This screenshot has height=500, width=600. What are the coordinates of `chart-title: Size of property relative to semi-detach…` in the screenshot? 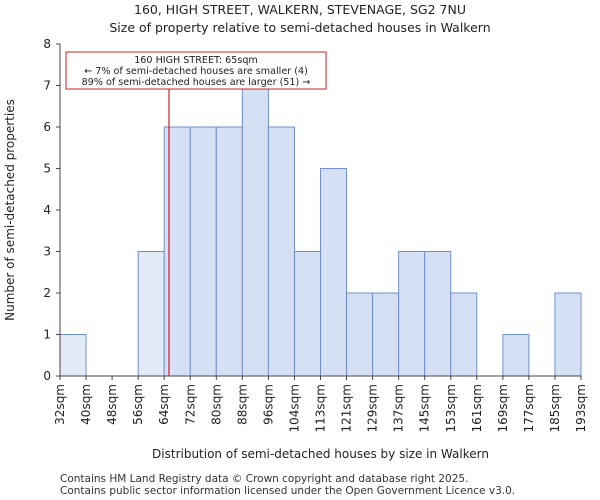 It's located at (300, 27).